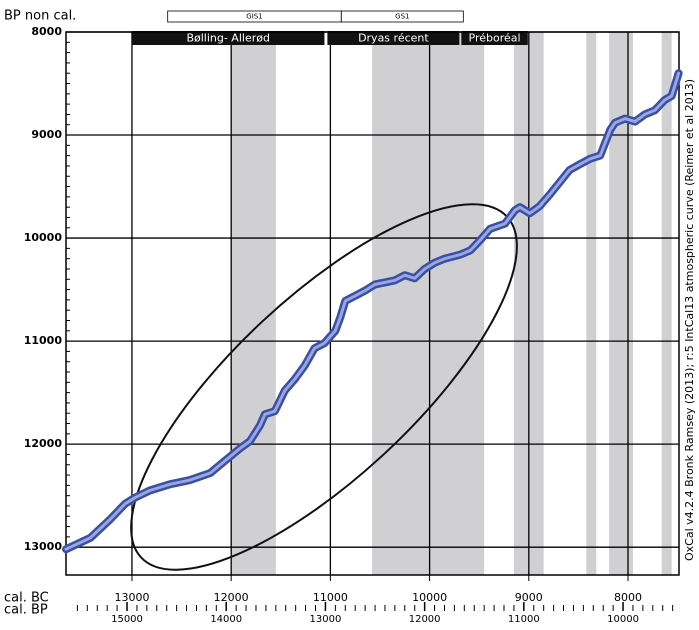 The height and width of the screenshot is (630, 699). Describe the element at coordinates (529, 597) in the screenshot. I see `x-tick-label: 9000` at that location.